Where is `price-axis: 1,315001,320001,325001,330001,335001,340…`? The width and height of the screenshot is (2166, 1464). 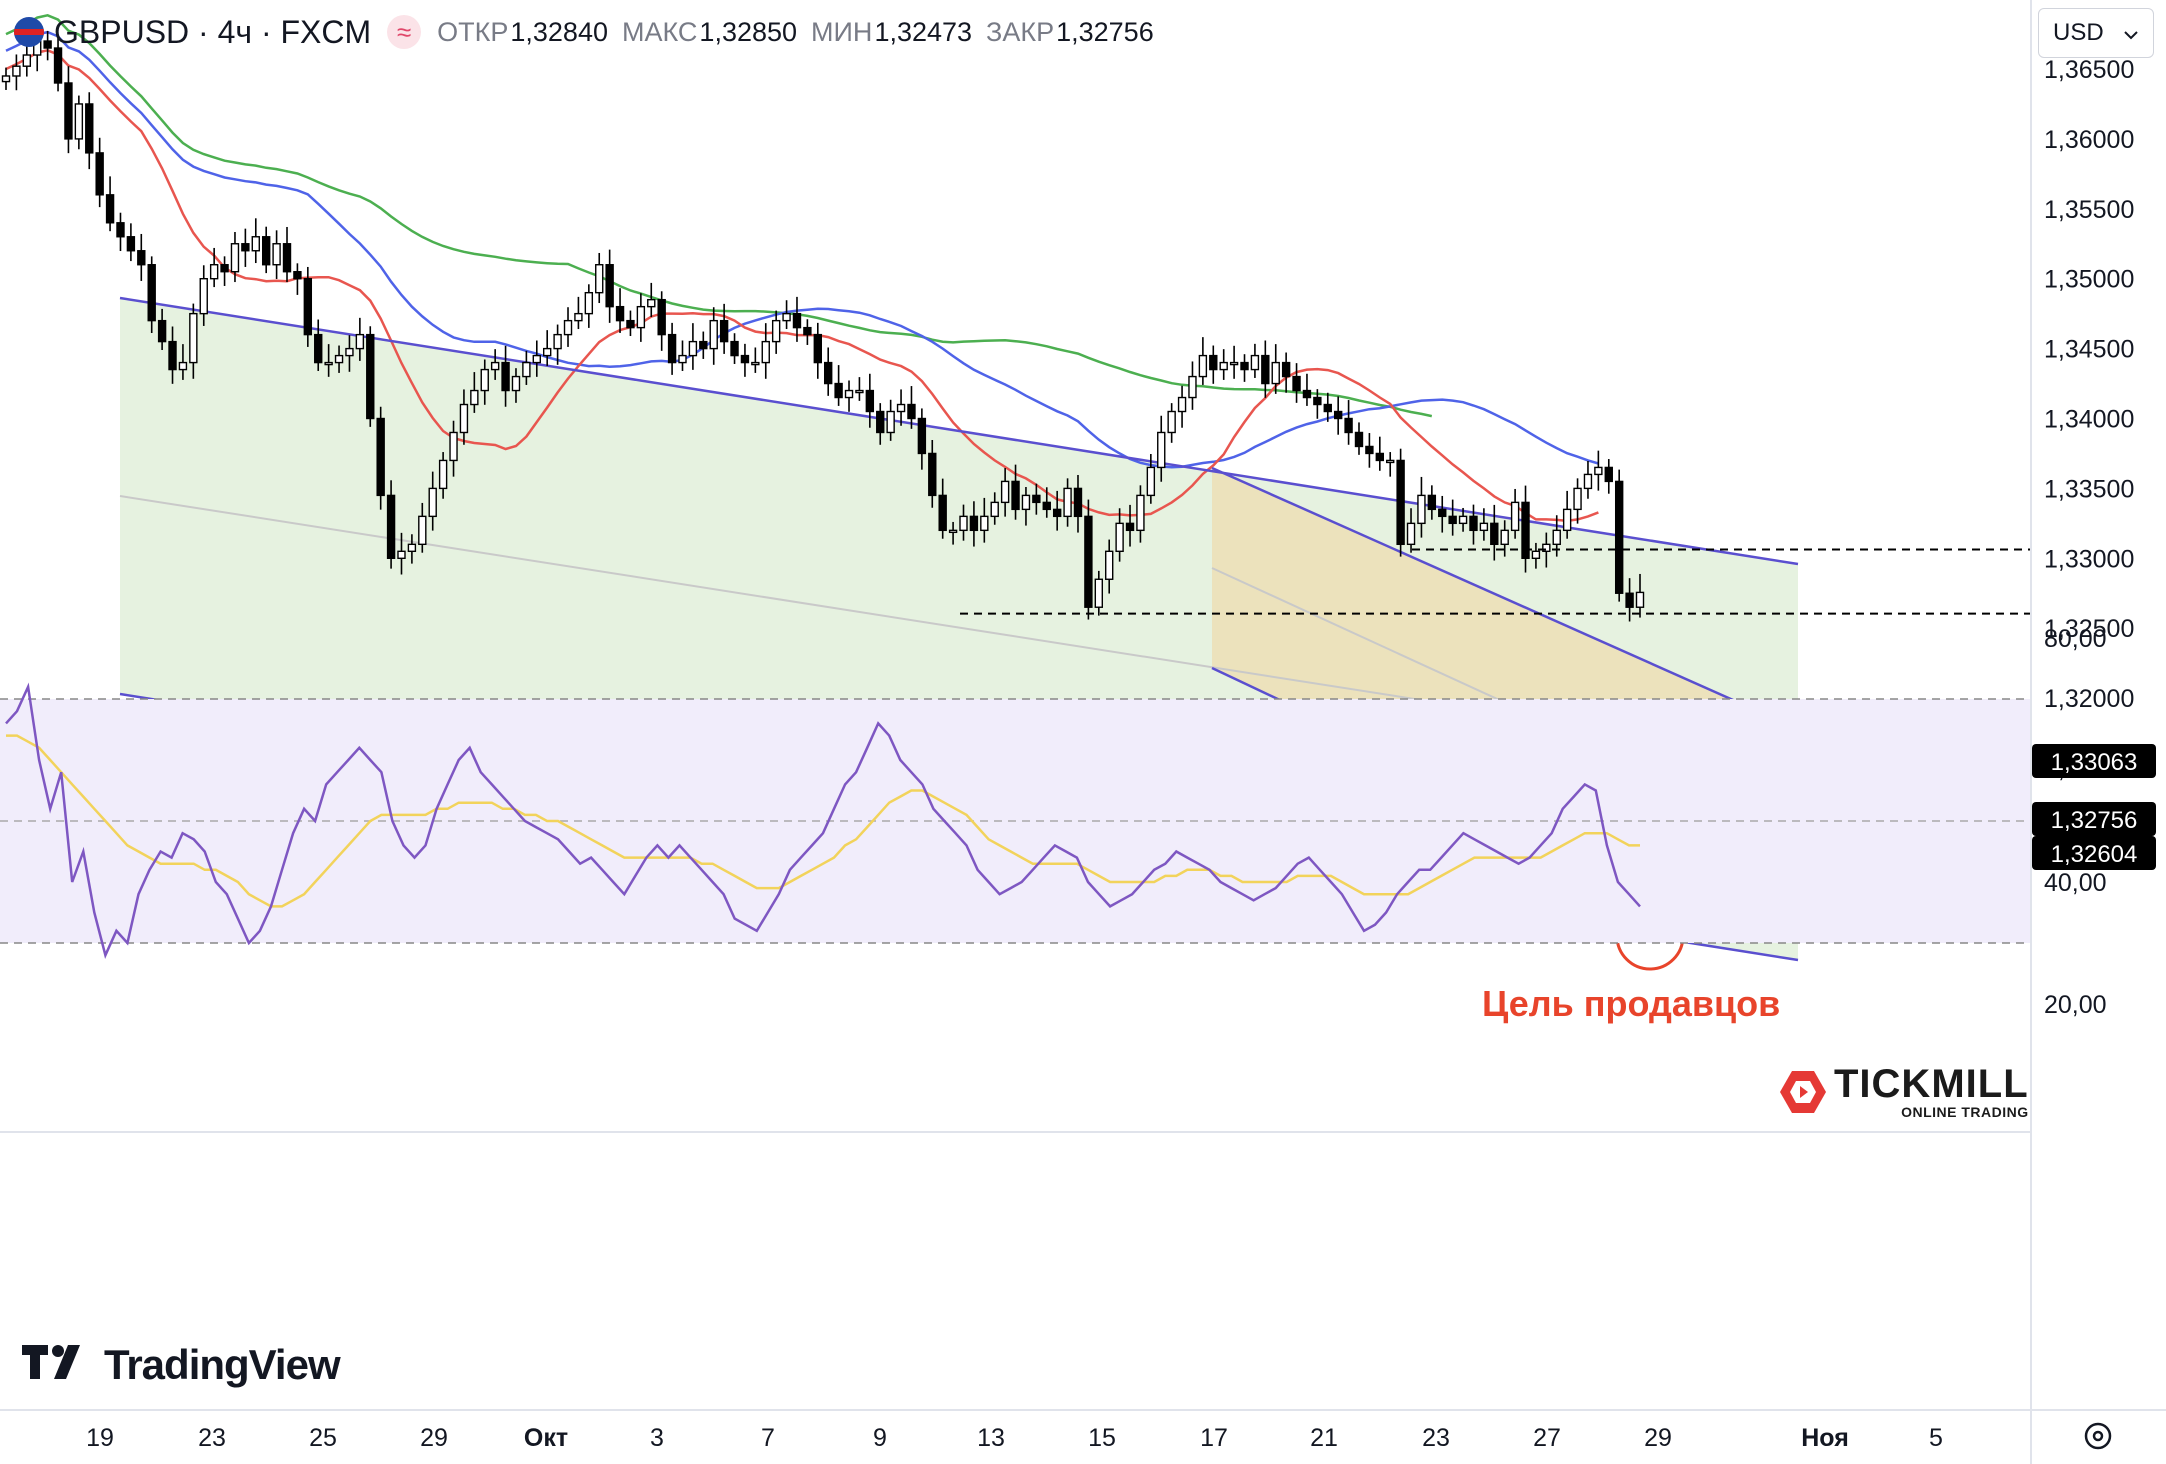 price-axis: 1,315001,320001,325001,330001,335001,340… is located at coordinates (2089, 419).